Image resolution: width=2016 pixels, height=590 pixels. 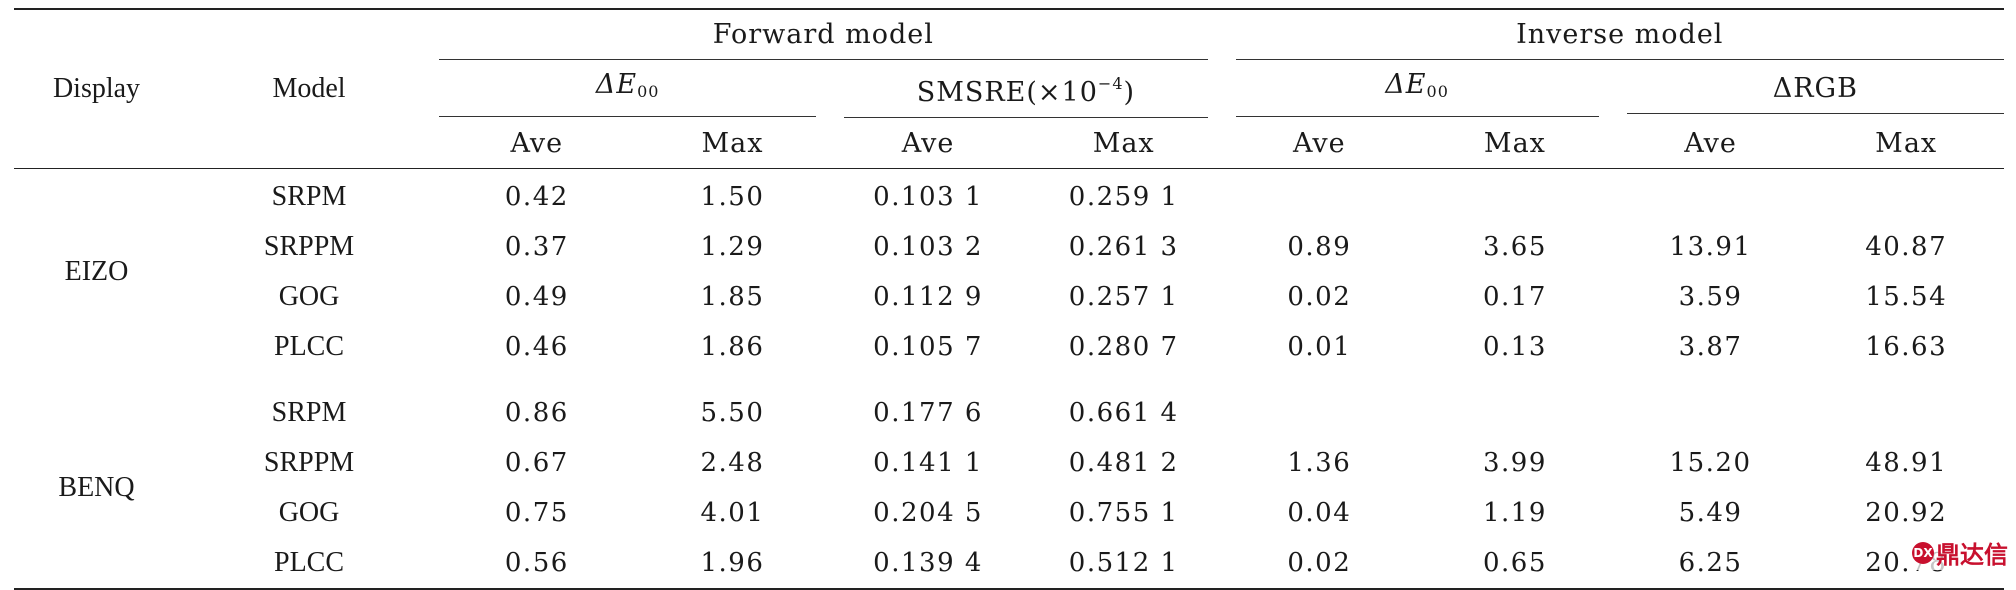 I want to click on fwd-sm-max: 0.259 1, so click(x=1123, y=197).